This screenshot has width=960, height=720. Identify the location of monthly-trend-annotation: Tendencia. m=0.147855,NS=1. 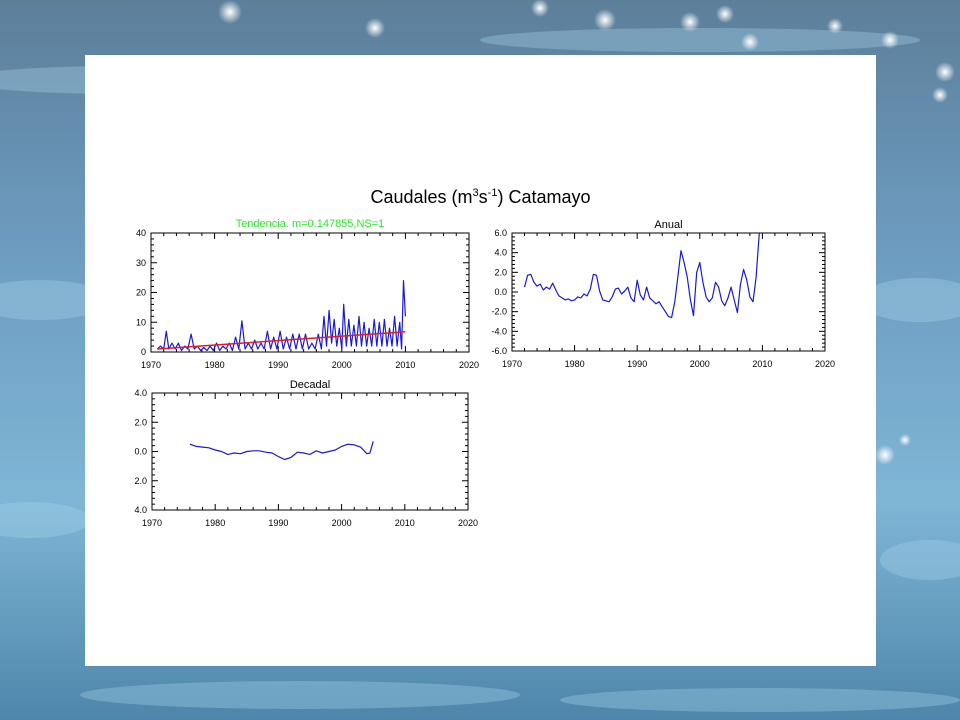
(310, 224).